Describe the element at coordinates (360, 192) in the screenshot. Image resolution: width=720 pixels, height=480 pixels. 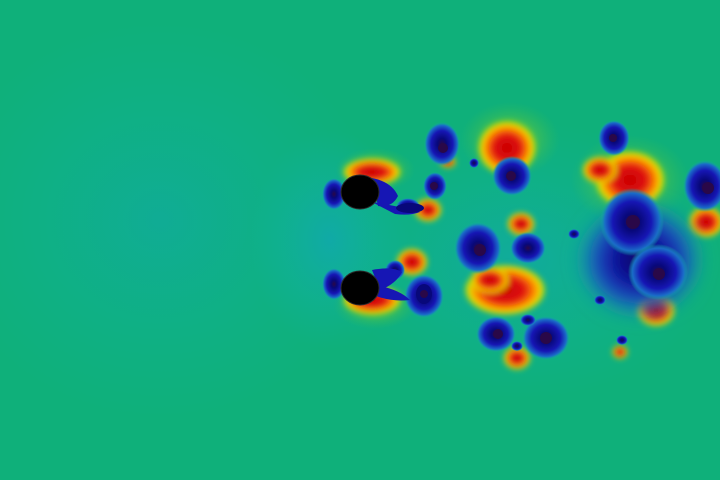
I see `upper-cylinder` at that location.